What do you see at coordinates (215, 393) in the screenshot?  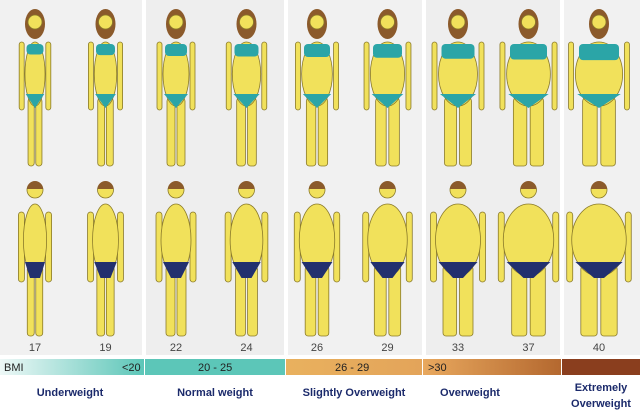 I see `category-label: Normal weight` at bounding box center [215, 393].